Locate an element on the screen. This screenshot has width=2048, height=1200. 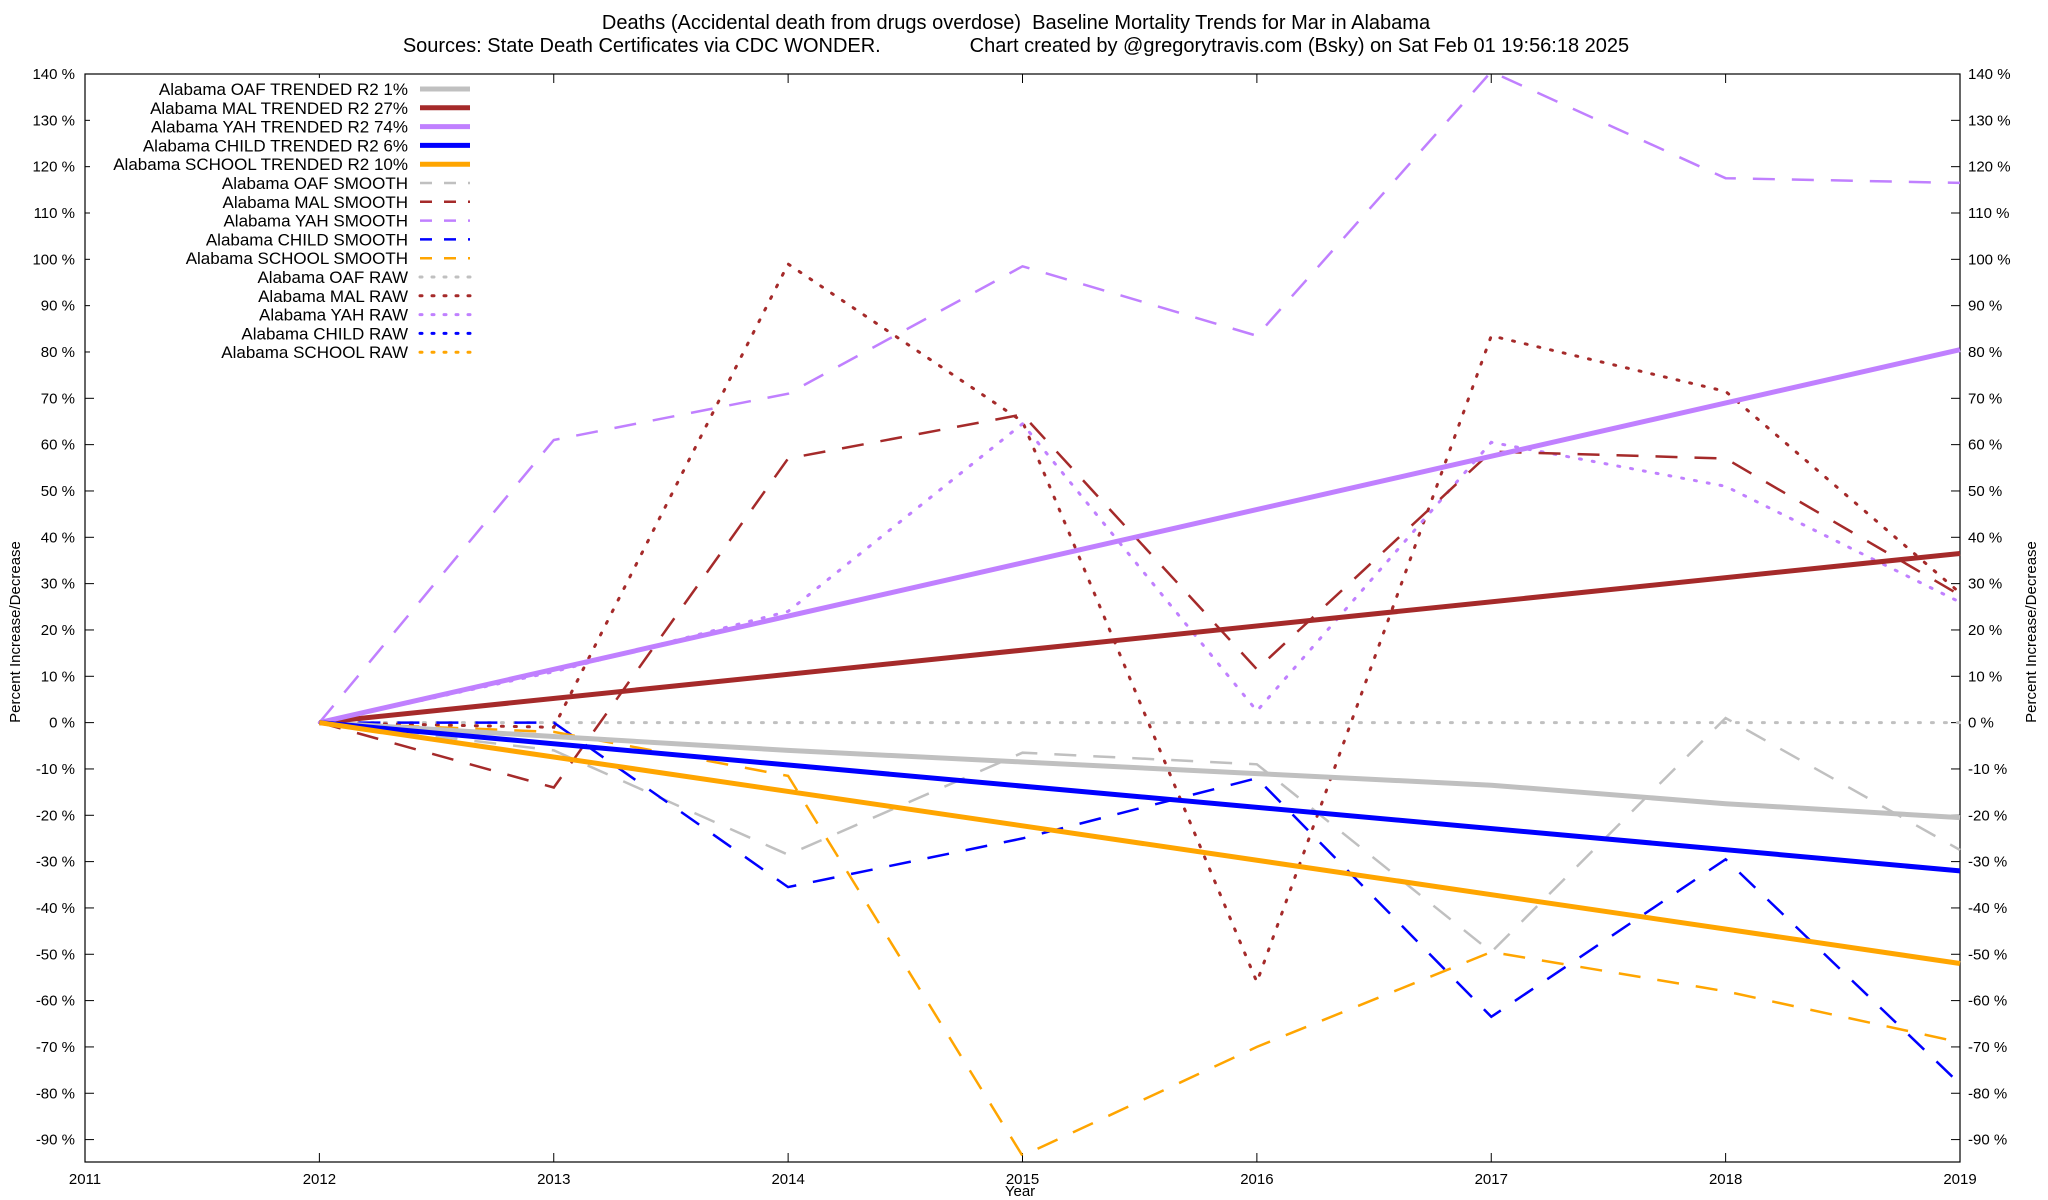
y-tick-label: 80 % is located at coordinates (58, 352).